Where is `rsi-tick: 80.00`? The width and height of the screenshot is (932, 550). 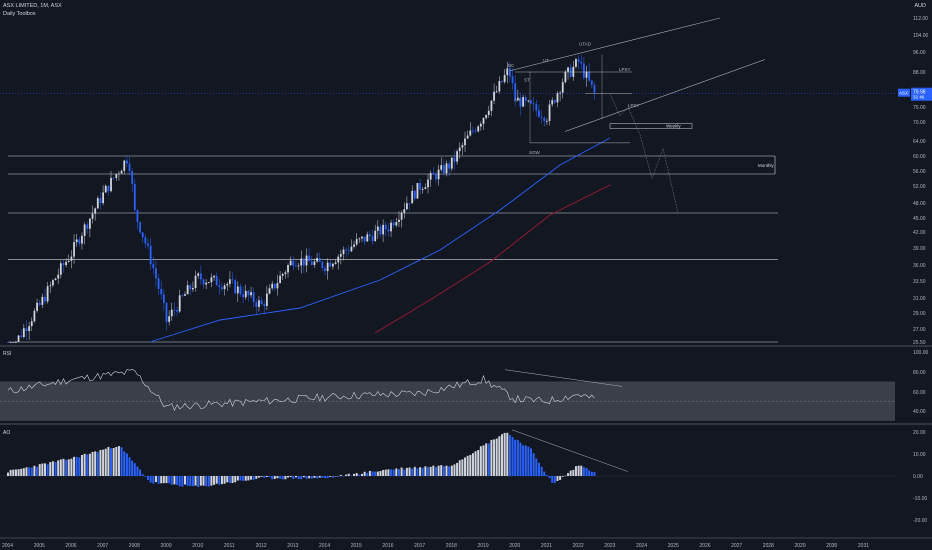
rsi-tick: 80.00 is located at coordinates (919, 373).